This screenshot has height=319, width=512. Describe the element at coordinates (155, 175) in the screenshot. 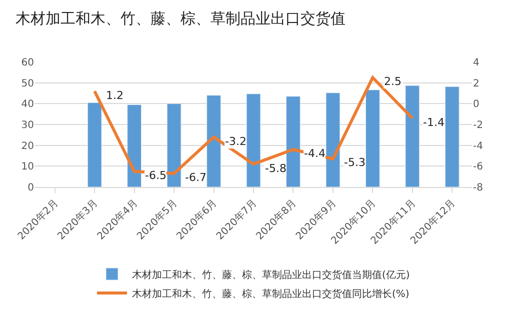

I see `data-label: -6.5` at that location.